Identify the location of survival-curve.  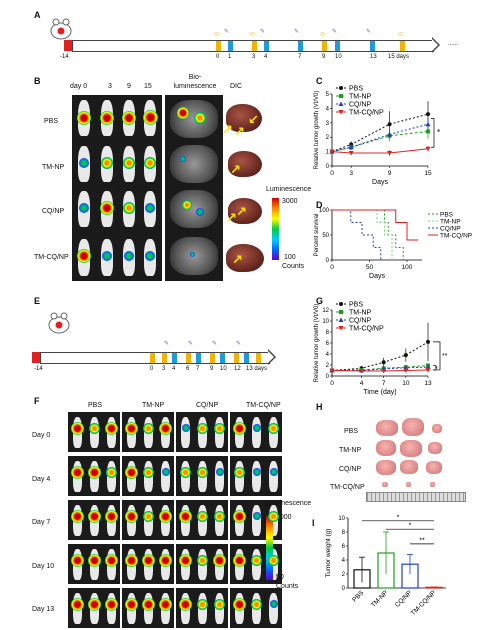
(375, 225).